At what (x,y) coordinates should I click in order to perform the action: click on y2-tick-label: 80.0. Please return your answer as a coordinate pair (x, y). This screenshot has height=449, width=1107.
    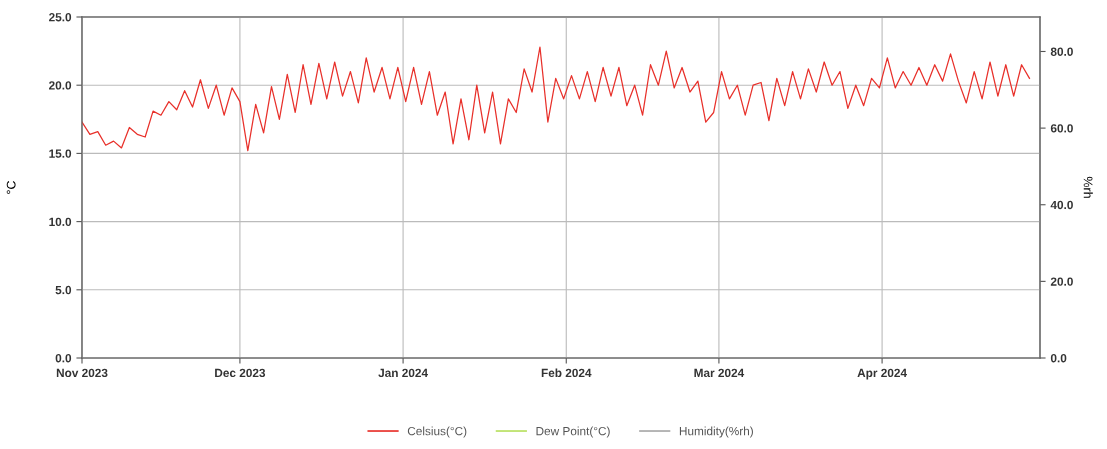
    Looking at the image, I should click on (1061, 51).